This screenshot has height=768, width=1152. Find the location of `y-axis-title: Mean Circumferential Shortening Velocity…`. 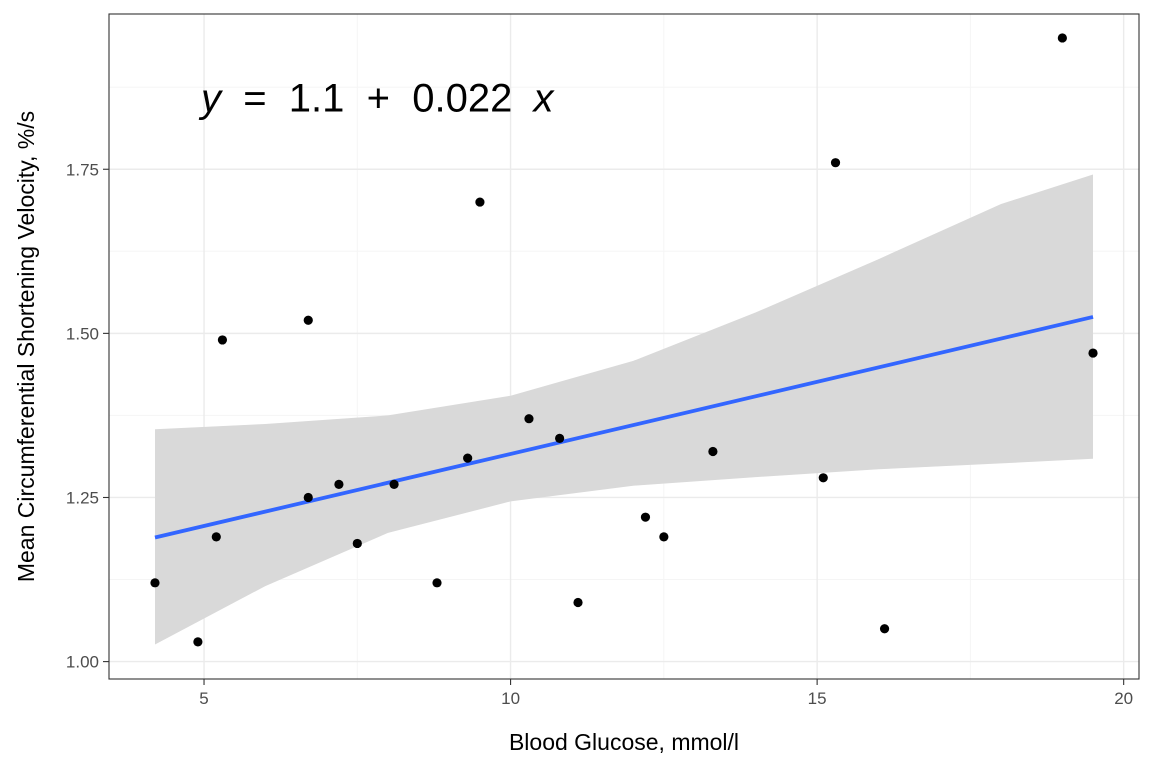

y-axis-title: Mean Circumferential Shortening Velocity… is located at coordinates (26, 346).